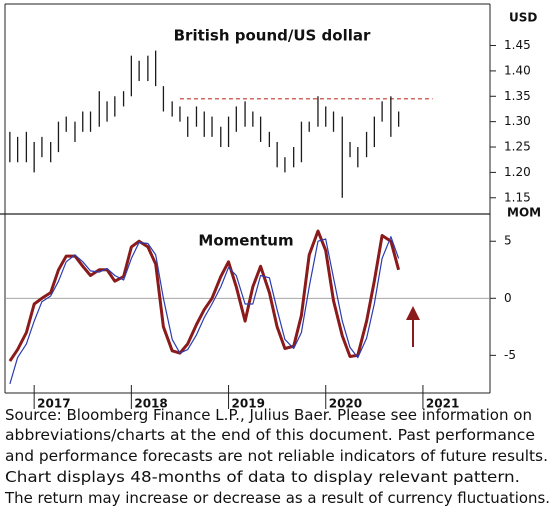 Image resolution: width=553 pixels, height=518 pixels. I want to click on y-tick-label: 5, so click(508, 241).